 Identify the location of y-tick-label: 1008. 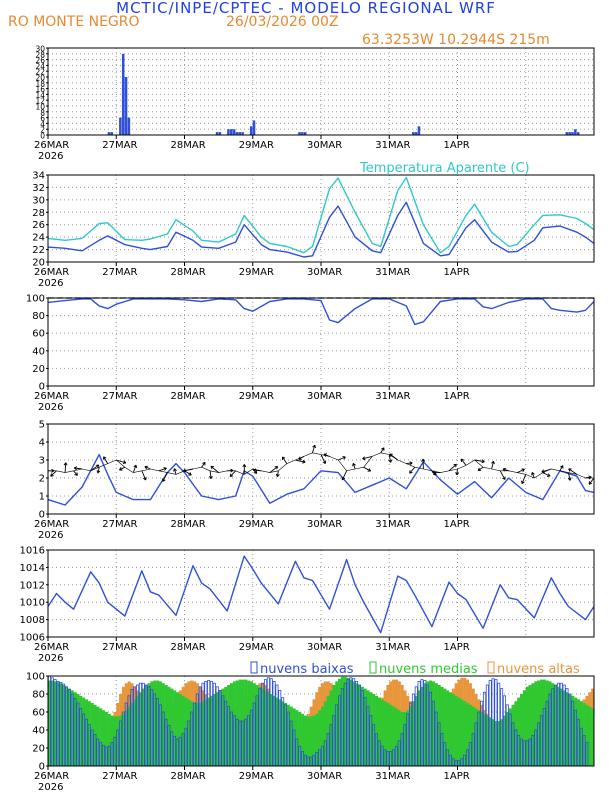
(32, 620).